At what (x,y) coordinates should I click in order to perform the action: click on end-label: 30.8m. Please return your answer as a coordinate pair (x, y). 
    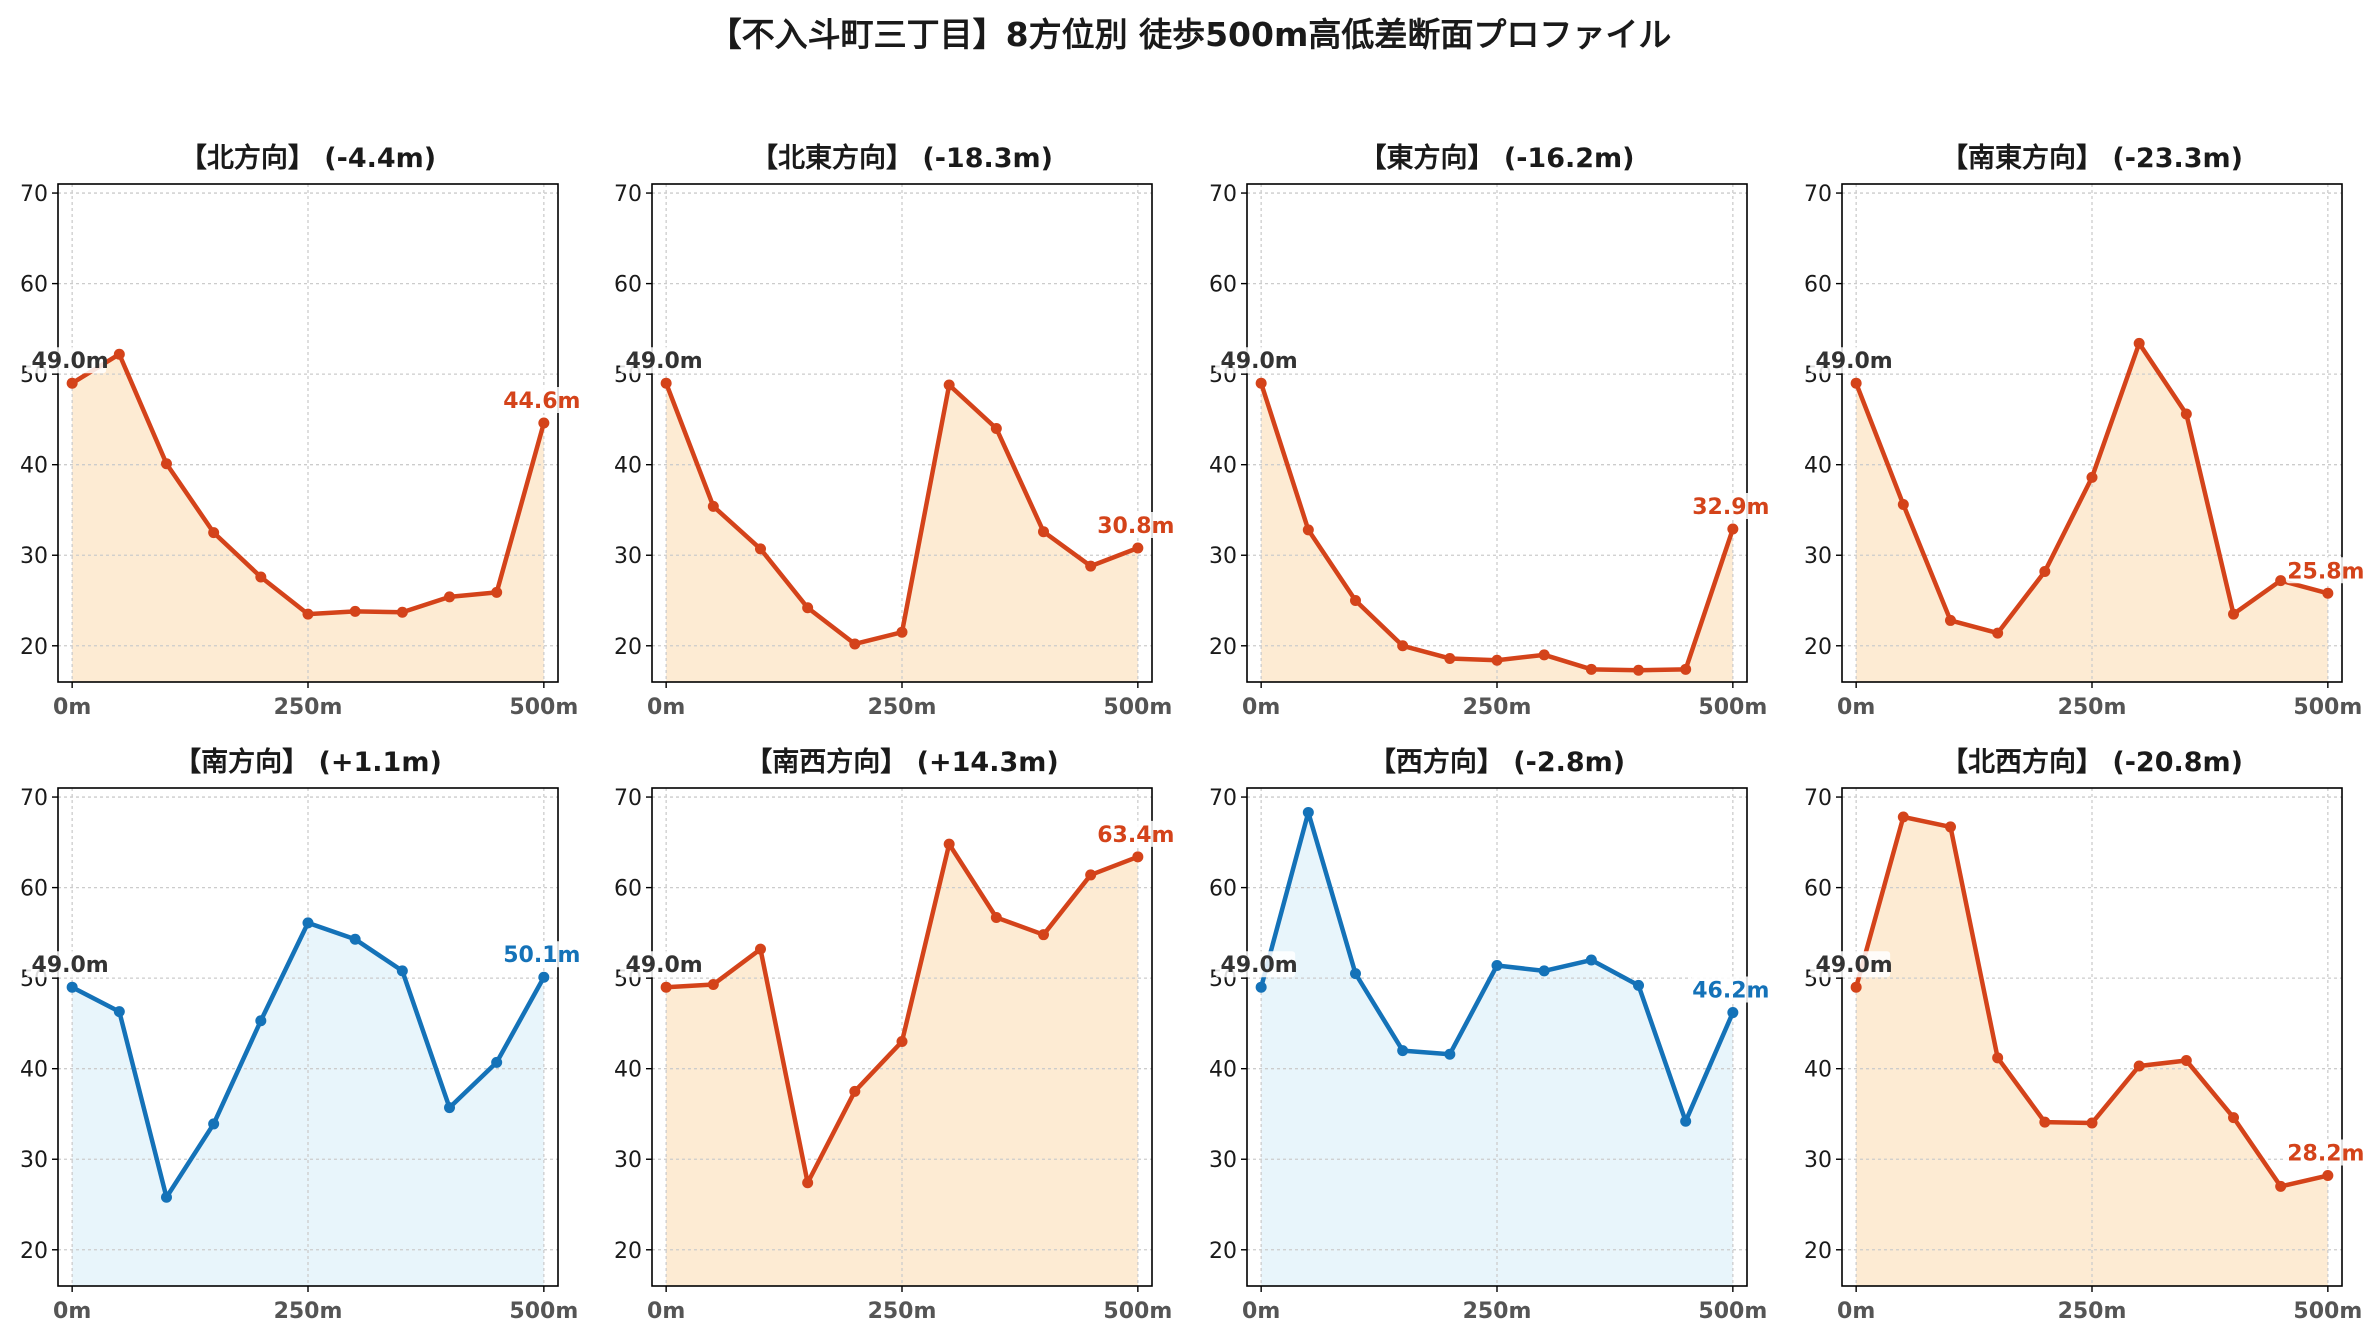
    Looking at the image, I should click on (1135, 526).